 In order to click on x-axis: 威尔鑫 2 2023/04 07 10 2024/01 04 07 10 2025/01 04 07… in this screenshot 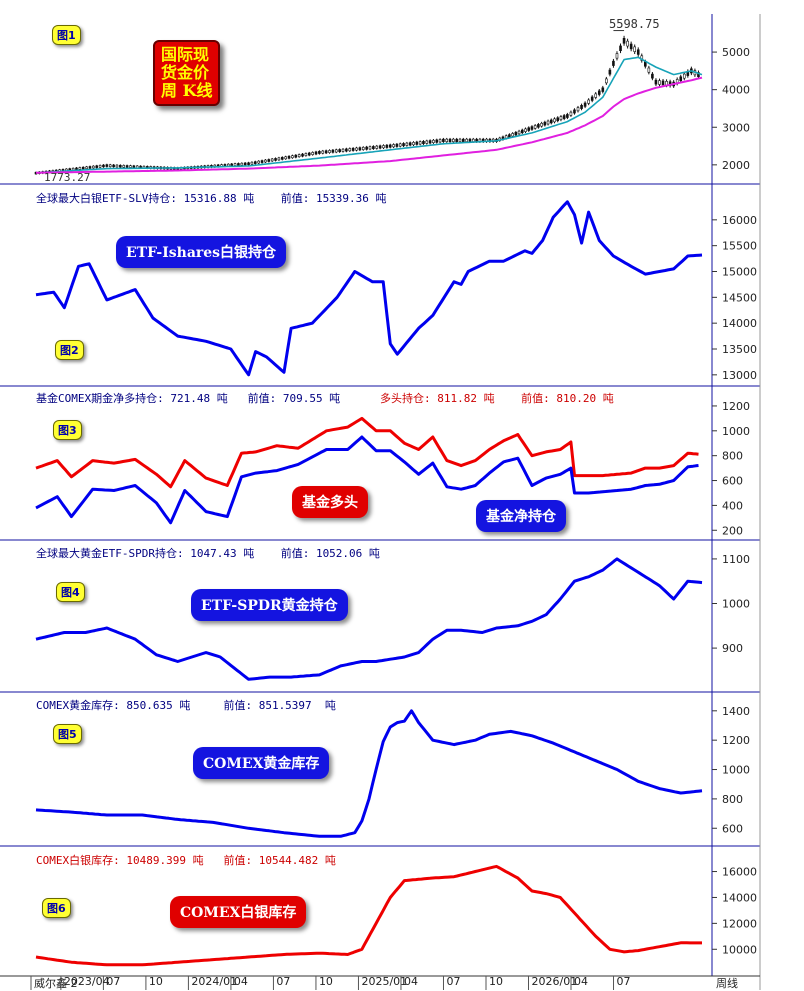, I will do `click(402, 982)`.